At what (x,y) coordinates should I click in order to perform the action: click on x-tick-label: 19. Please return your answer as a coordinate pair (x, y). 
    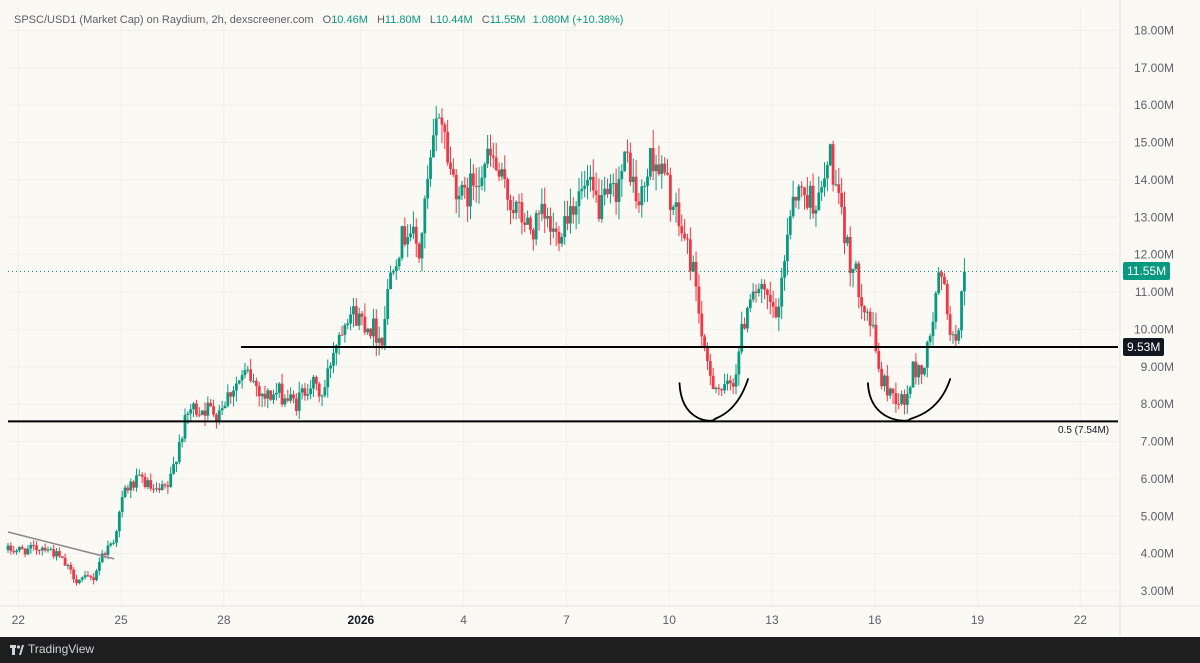
    Looking at the image, I should click on (978, 620).